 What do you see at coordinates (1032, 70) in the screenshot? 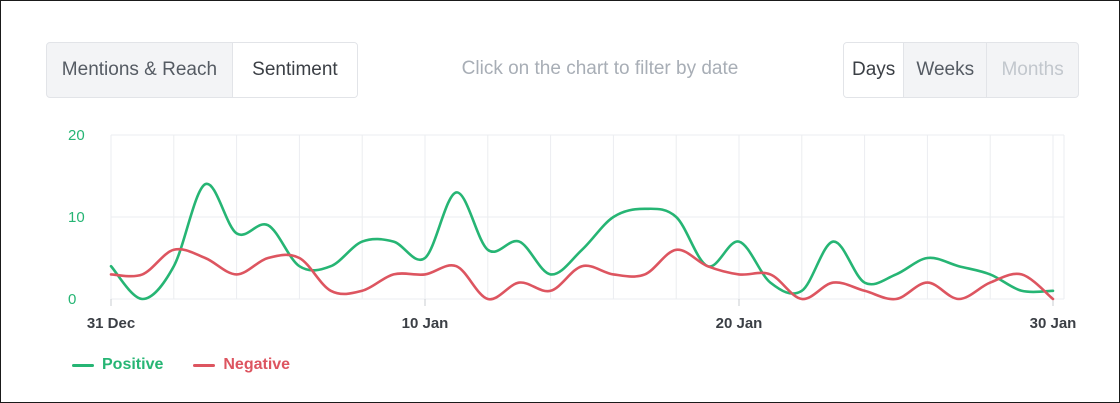
I see `period-months-button: Months` at bounding box center [1032, 70].